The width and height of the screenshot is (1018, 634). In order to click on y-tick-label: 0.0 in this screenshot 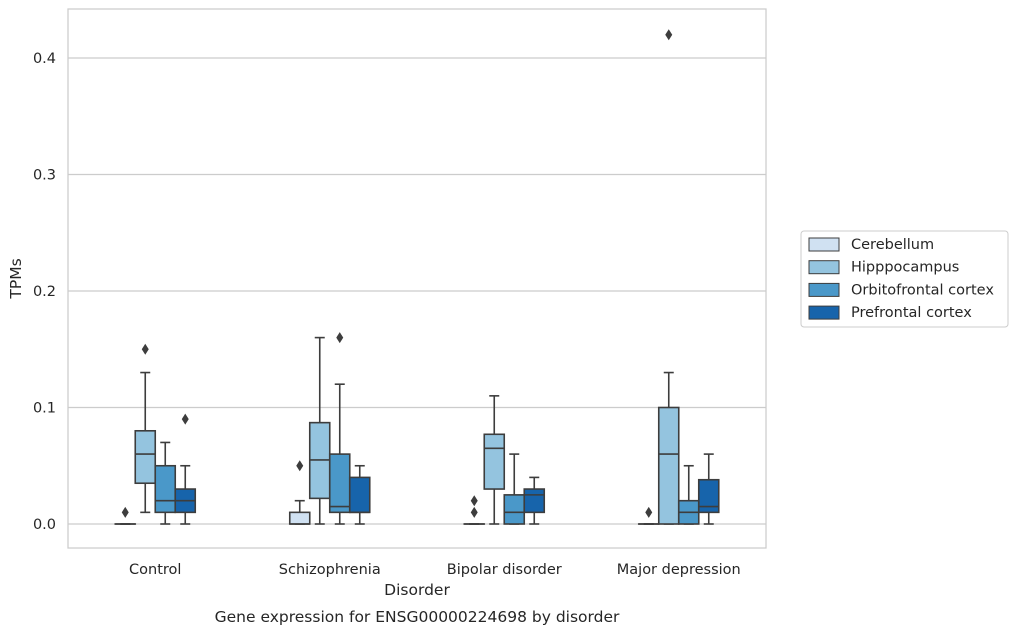, I will do `click(44, 525)`.